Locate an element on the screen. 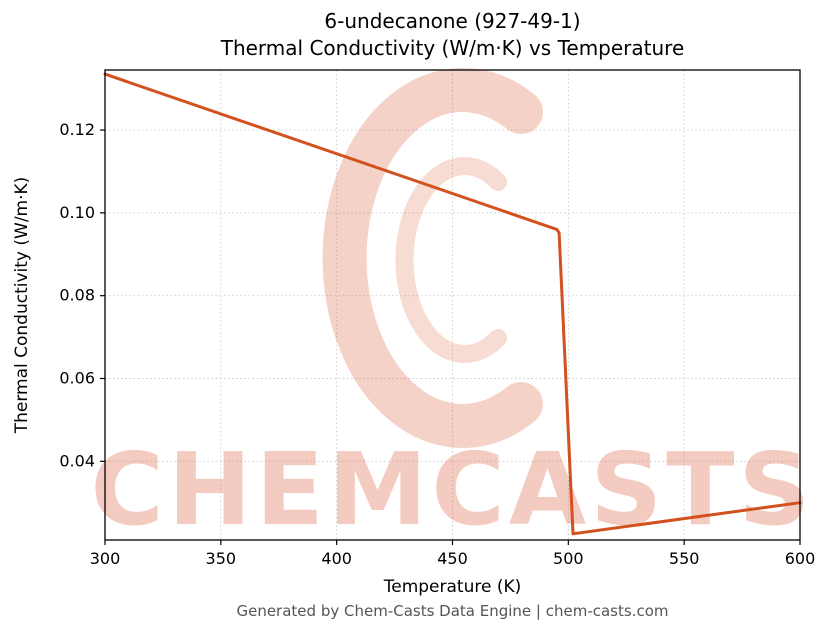 This screenshot has width=836, height=644. x-tick-label: 450 is located at coordinates (452, 558).